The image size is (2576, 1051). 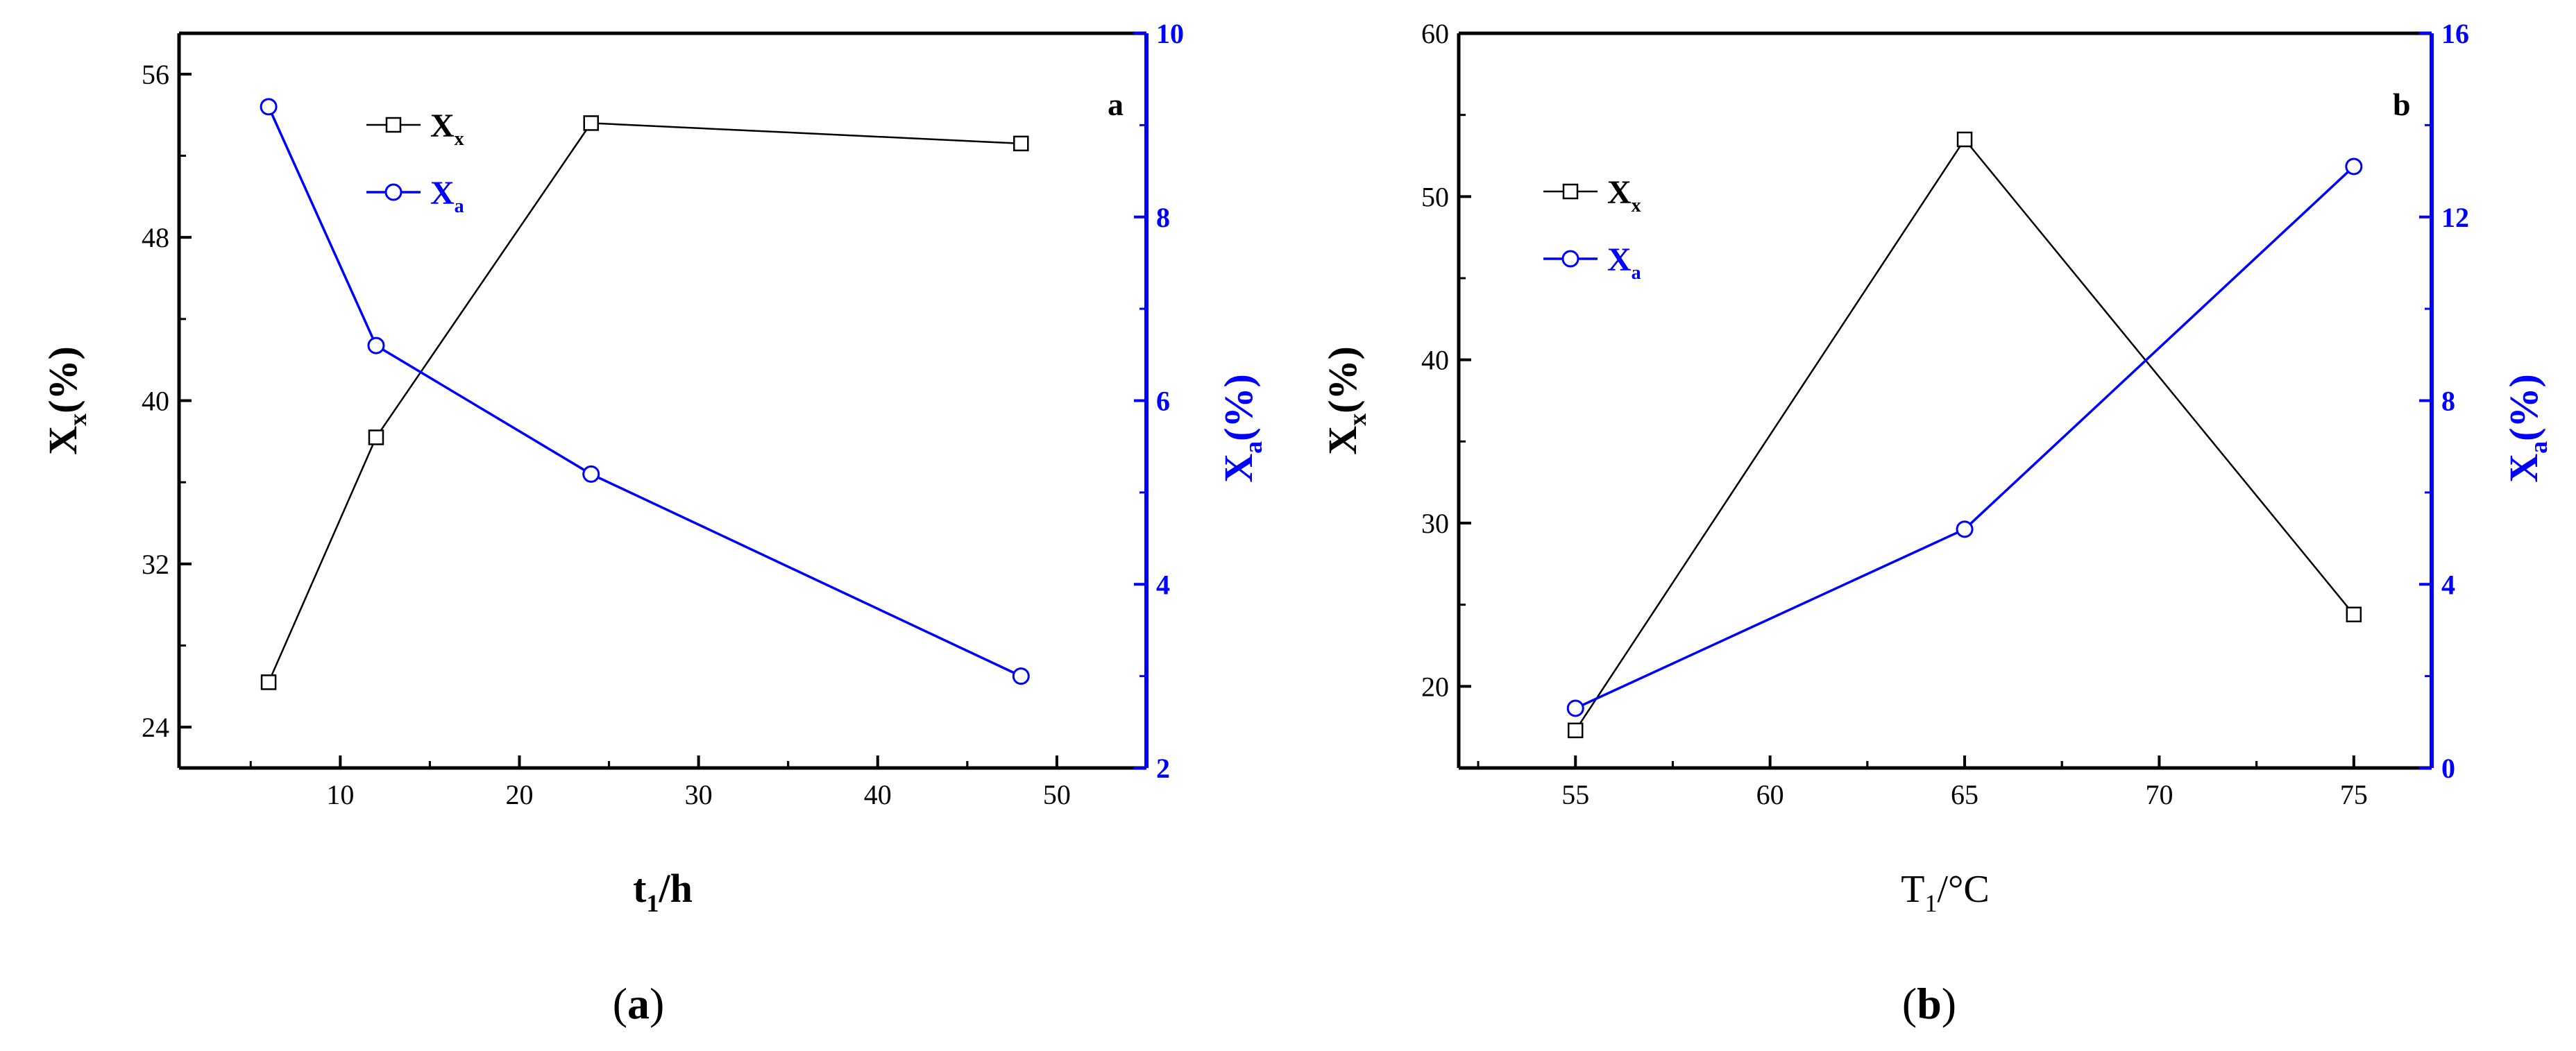 What do you see at coordinates (639, 1003) in the screenshot?
I see `panel-caption: (a)` at bounding box center [639, 1003].